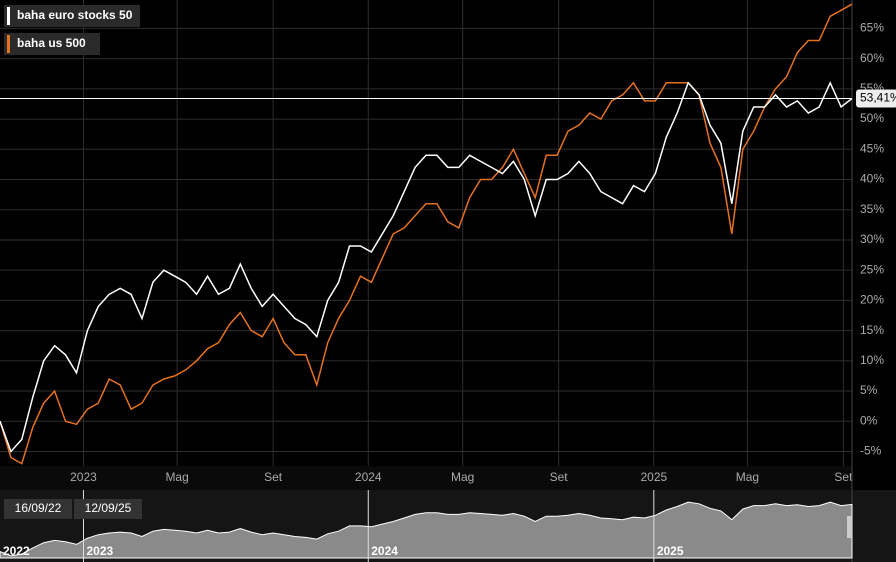 This screenshot has width=896, height=562. Describe the element at coordinates (869, 390) in the screenshot. I see `y-tick-label: 5%` at that location.